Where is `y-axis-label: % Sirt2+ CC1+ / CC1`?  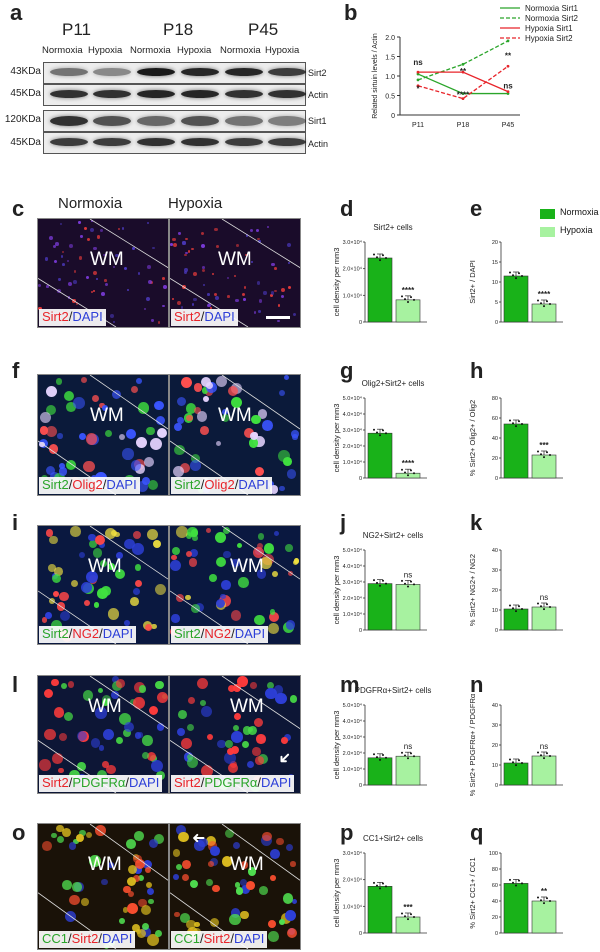 y-axis-label: % Sirt2+ CC1+ / CC1 is located at coordinates (472, 892).